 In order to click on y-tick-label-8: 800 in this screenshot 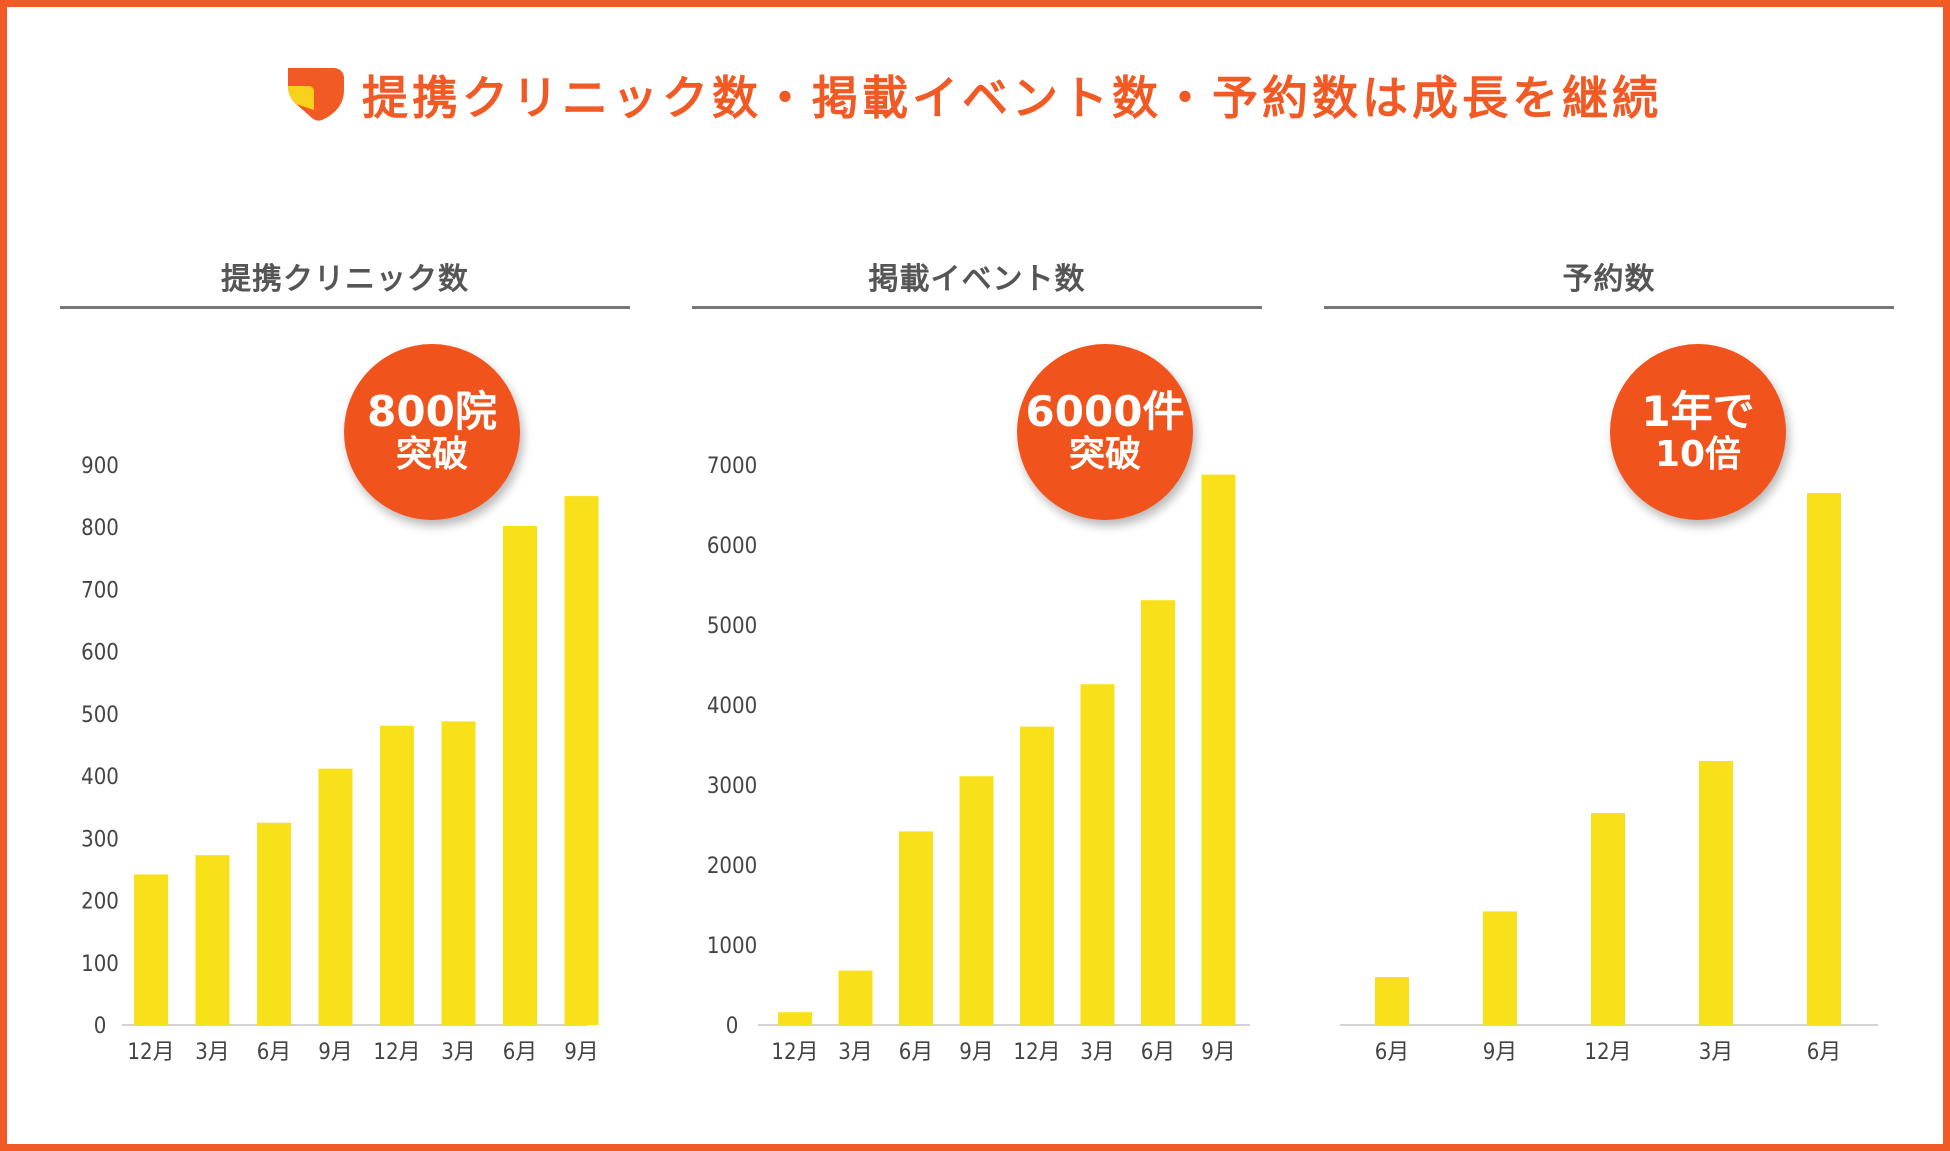, I will do `click(100, 528)`.